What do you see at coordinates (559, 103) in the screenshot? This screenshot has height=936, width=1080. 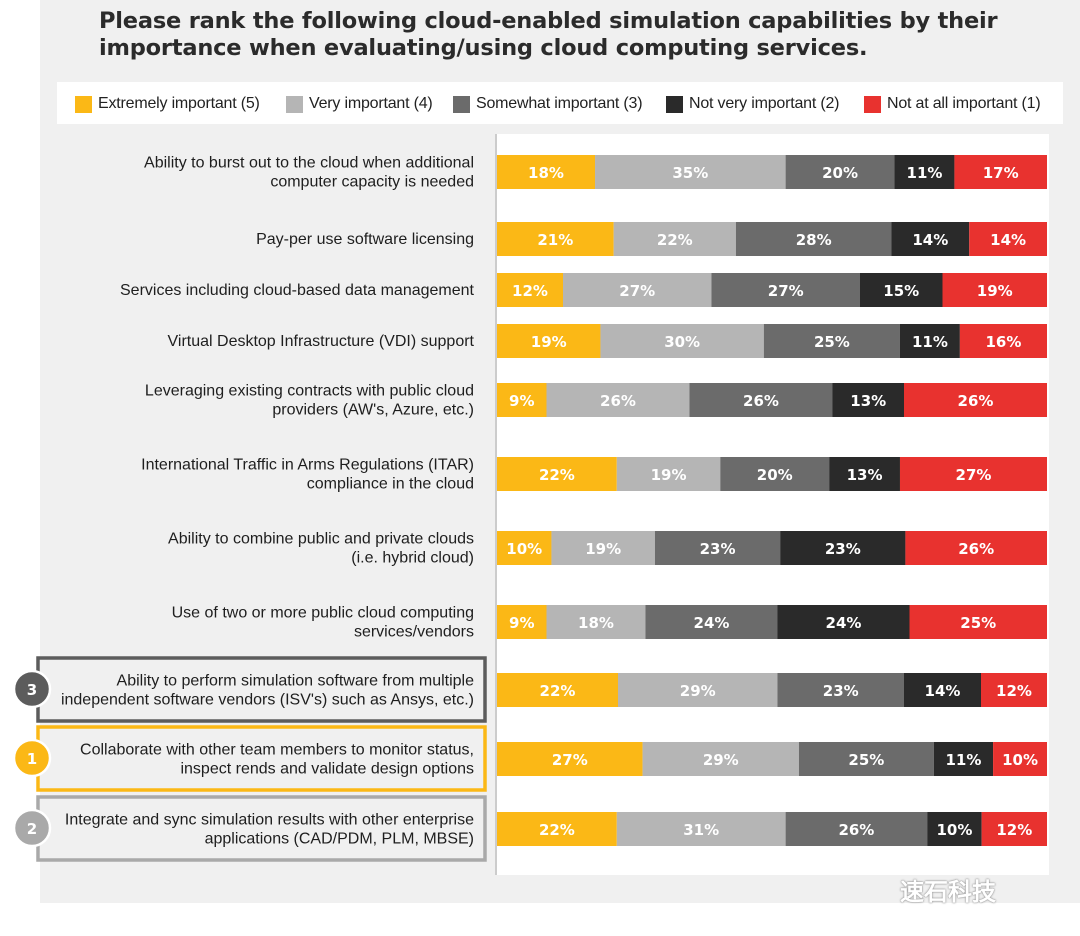 I see `legend-label: Somewhat important (3)` at bounding box center [559, 103].